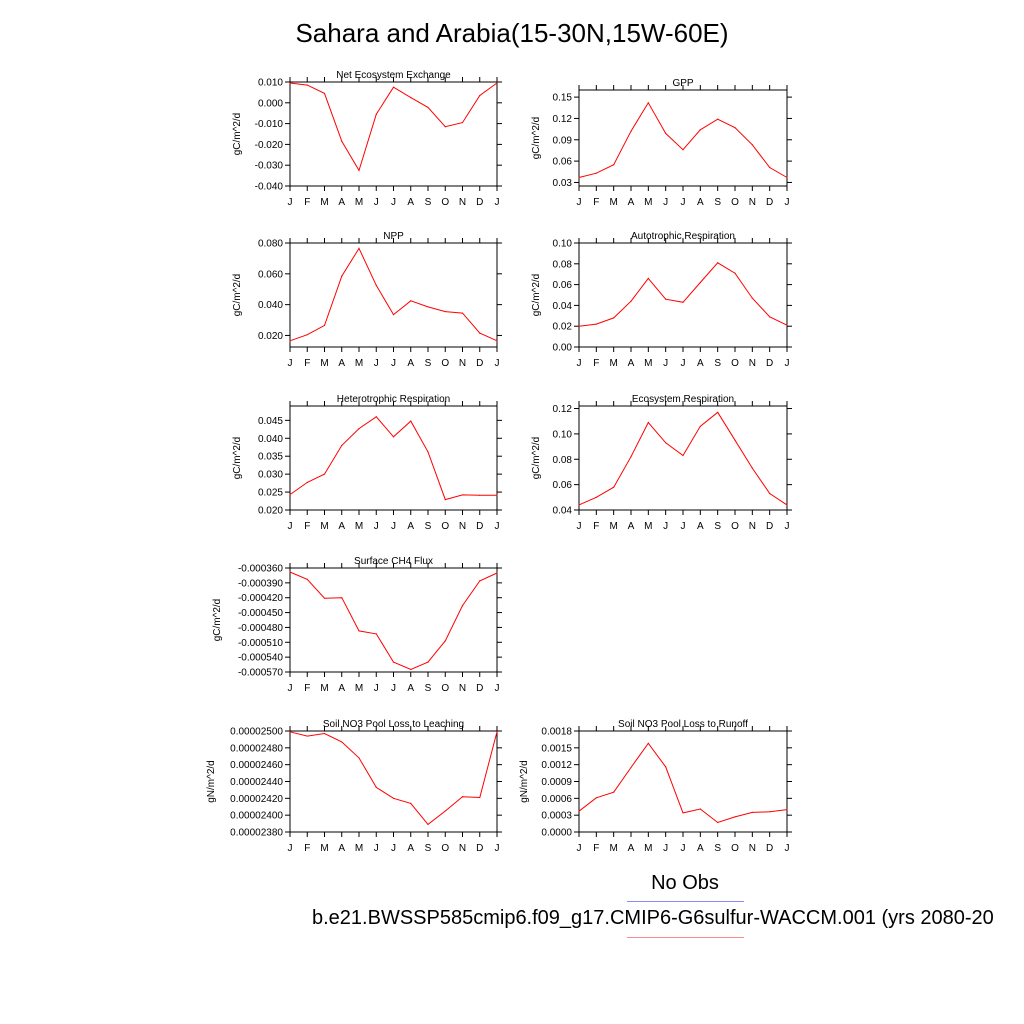  What do you see at coordinates (256, 748) in the screenshot?
I see `y-tick-label: 0.00002480` at bounding box center [256, 748].